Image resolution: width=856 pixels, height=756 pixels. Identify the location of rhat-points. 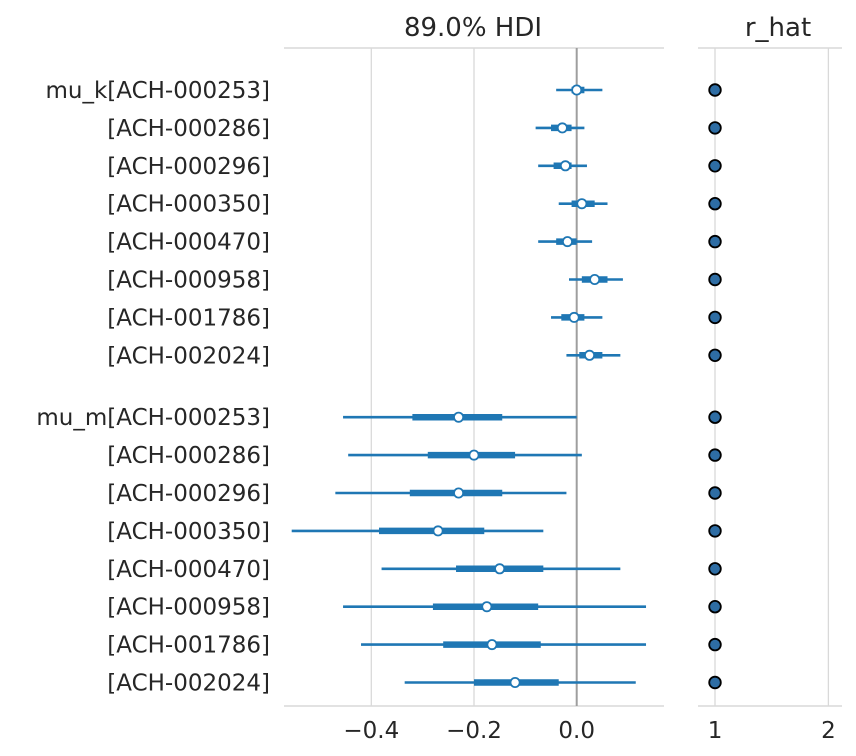
(715, 386).